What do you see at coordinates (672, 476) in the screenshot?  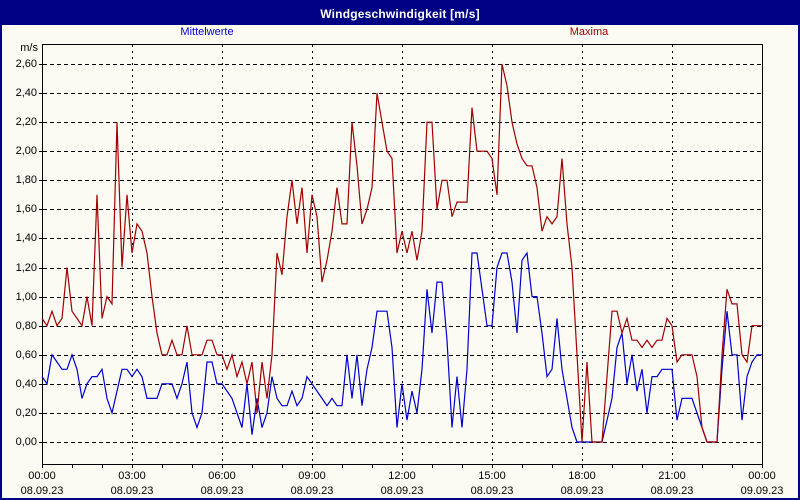 I see `x-tick-time-label: 21:00` at bounding box center [672, 476].